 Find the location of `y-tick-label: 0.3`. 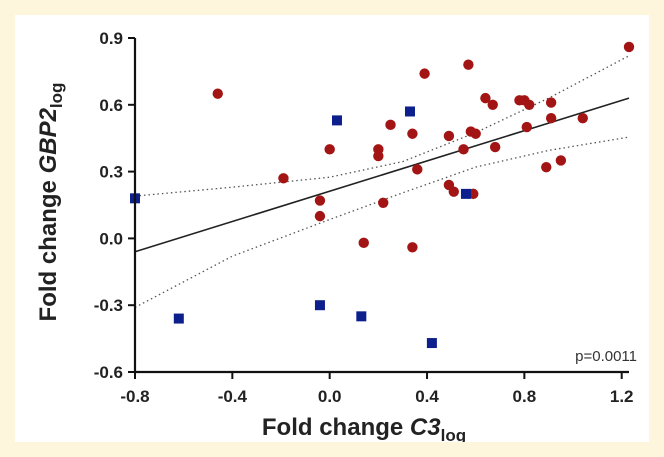

y-tick-label: 0.3 is located at coordinates (111, 172).